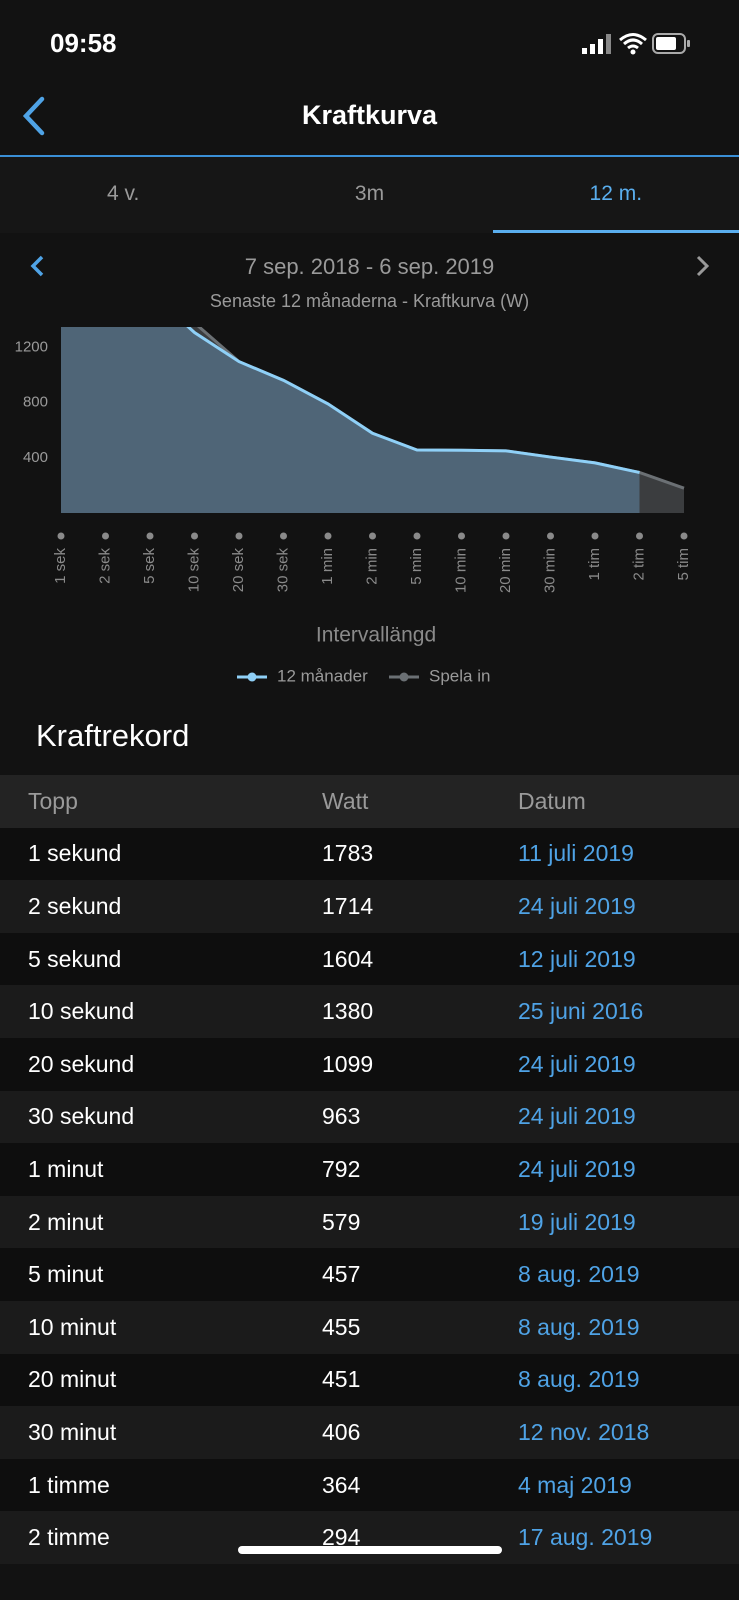  I want to click on table-row: 2 timme 294 17 aug. 2019, so click(369, 1537).